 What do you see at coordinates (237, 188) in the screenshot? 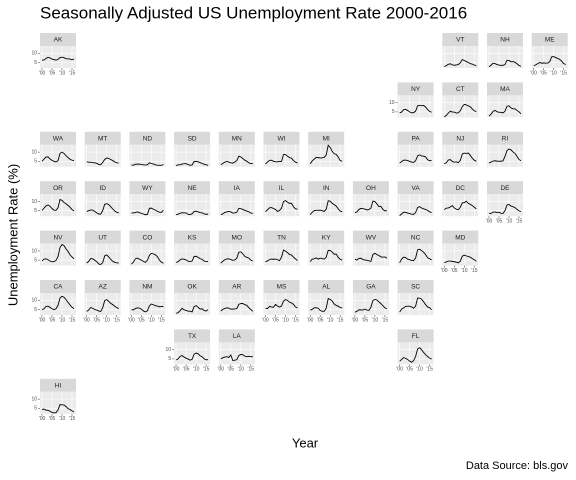
I see `strip-label: IA` at bounding box center [237, 188].